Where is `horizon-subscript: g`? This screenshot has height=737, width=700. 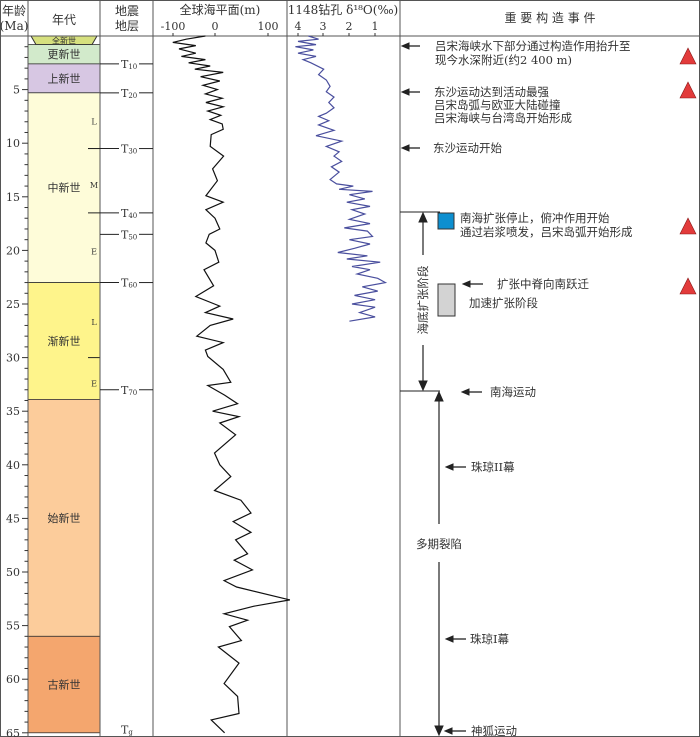 horizon-subscript: g is located at coordinates (130, 733).